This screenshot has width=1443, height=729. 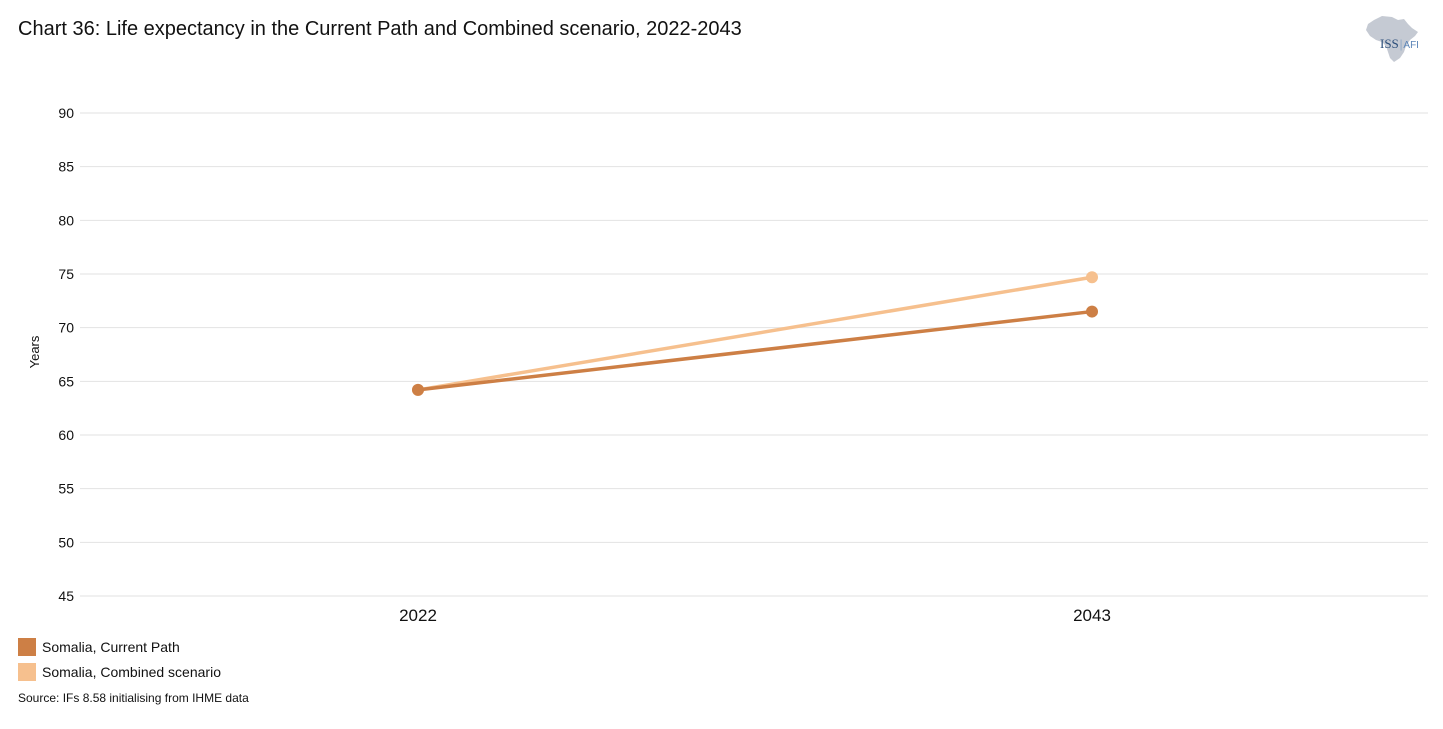 I want to click on africa-map-icon, so click(x=1392, y=39).